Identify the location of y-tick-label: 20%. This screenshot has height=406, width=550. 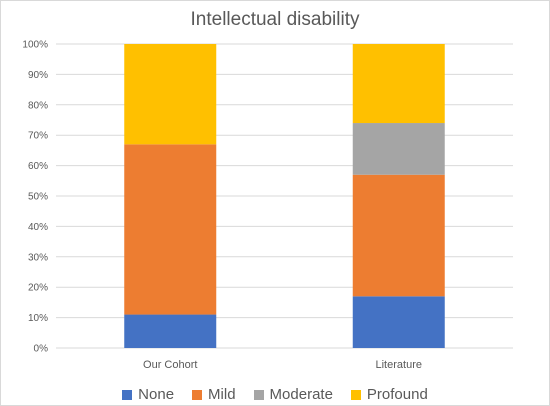
(38, 288).